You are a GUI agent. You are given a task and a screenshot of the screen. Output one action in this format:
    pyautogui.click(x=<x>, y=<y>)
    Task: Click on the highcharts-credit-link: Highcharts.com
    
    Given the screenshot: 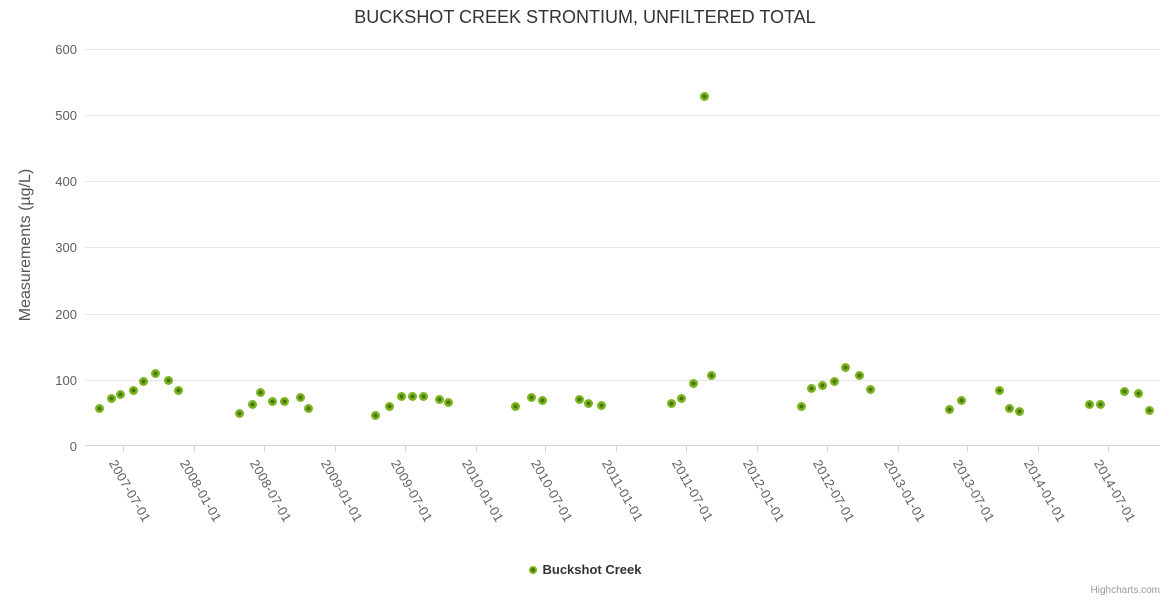 What is the action you would take?
    pyautogui.click(x=1125, y=590)
    